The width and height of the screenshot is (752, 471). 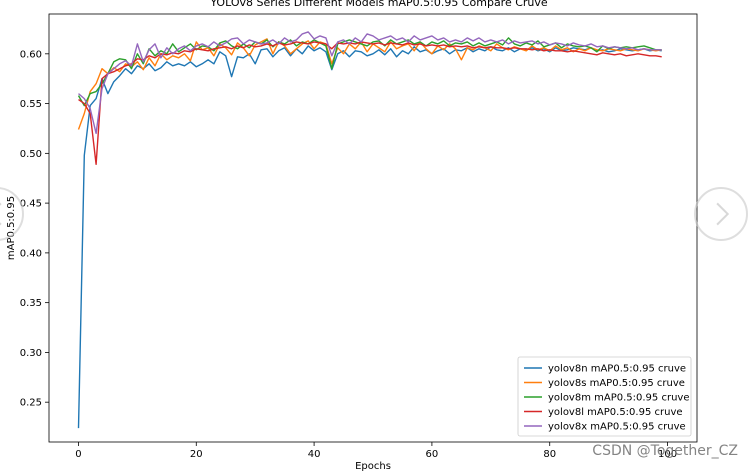 What do you see at coordinates (78, 454) in the screenshot?
I see `x-tick-label: 0` at bounding box center [78, 454].